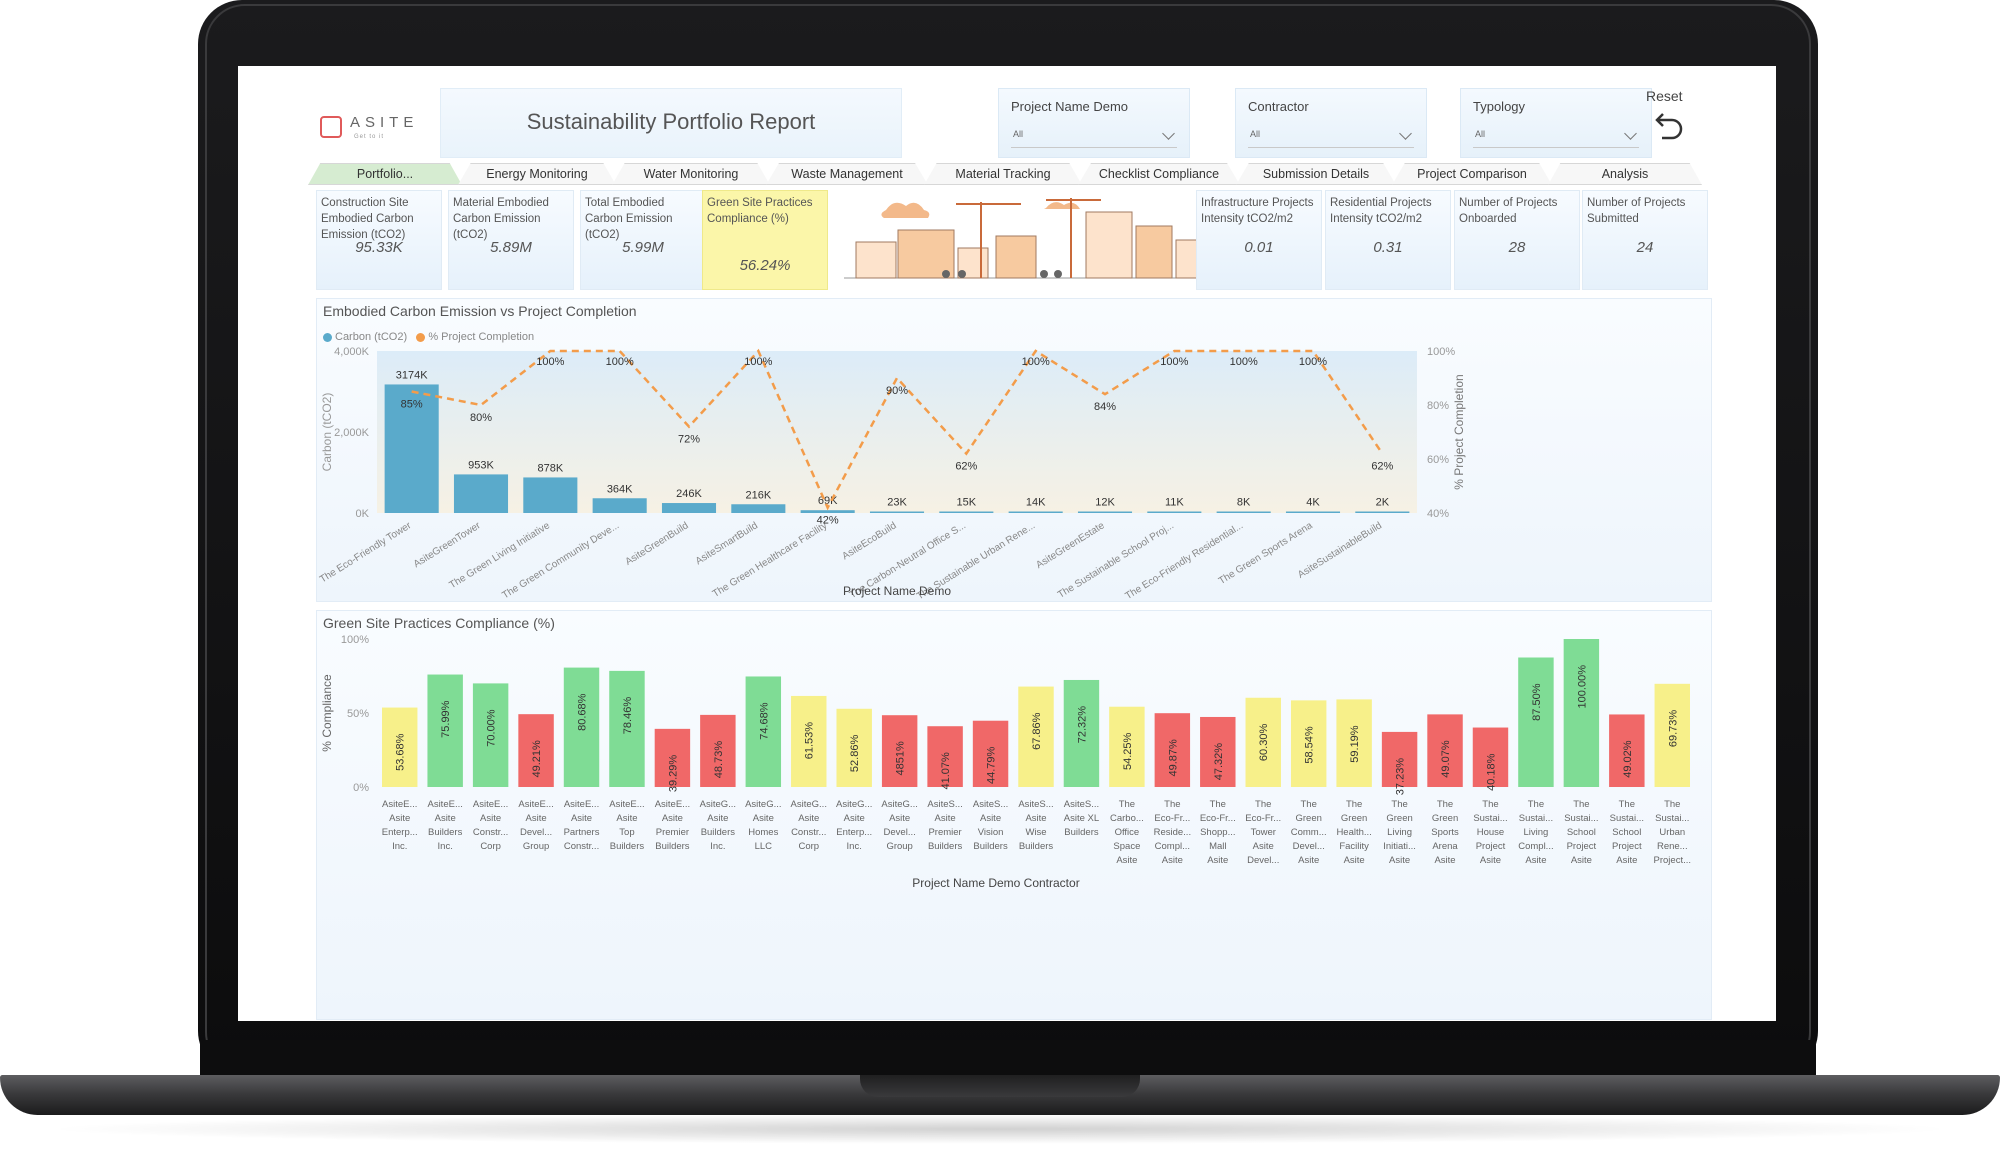  What do you see at coordinates (1472, 174) in the screenshot?
I see `tab-project-comparison: Project Comparison` at bounding box center [1472, 174].